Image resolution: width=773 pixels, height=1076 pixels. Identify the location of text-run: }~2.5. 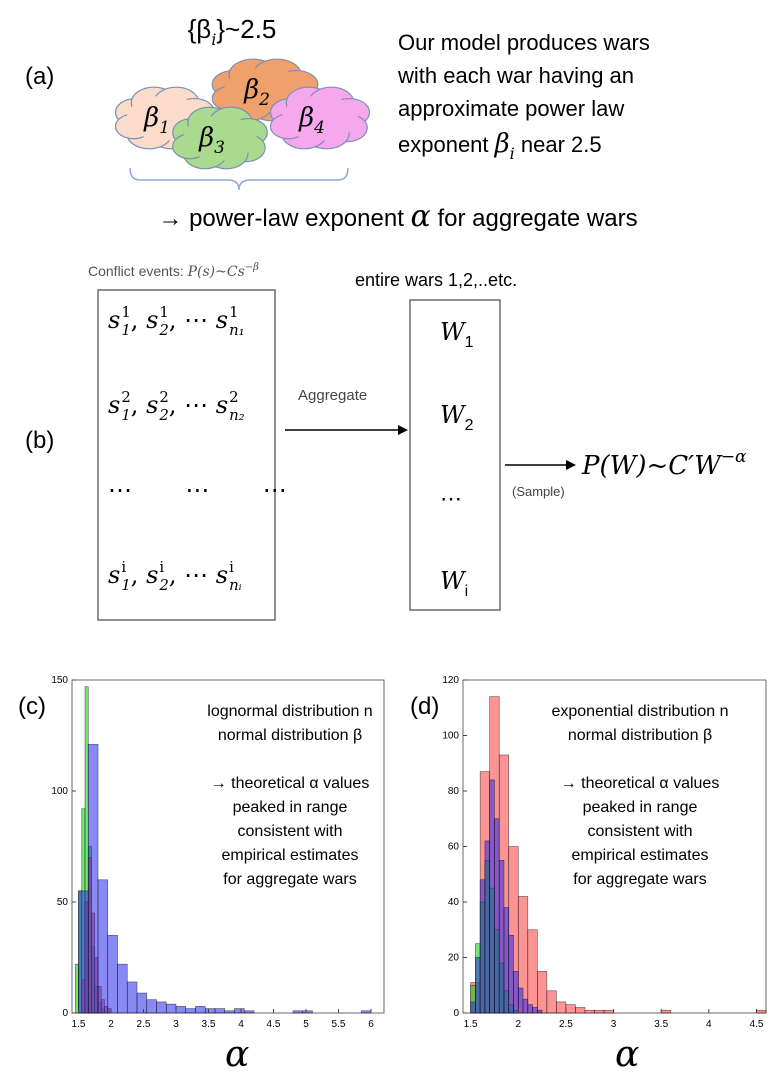
(246, 29).